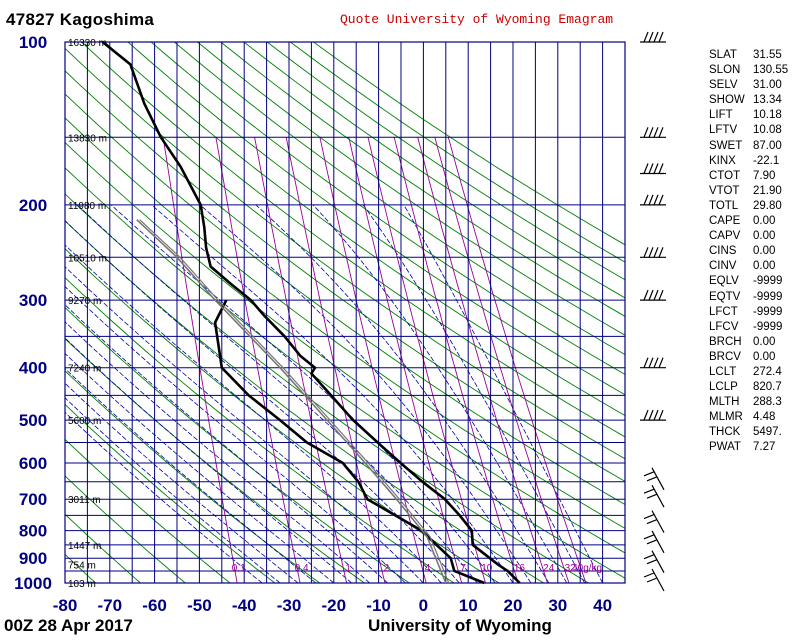 This screenshot has height=640, width=800. What do you see at coordinates (87, 258) in the screenshot?
I see `height-label: 10510 m` at bounding box center [87, 258].